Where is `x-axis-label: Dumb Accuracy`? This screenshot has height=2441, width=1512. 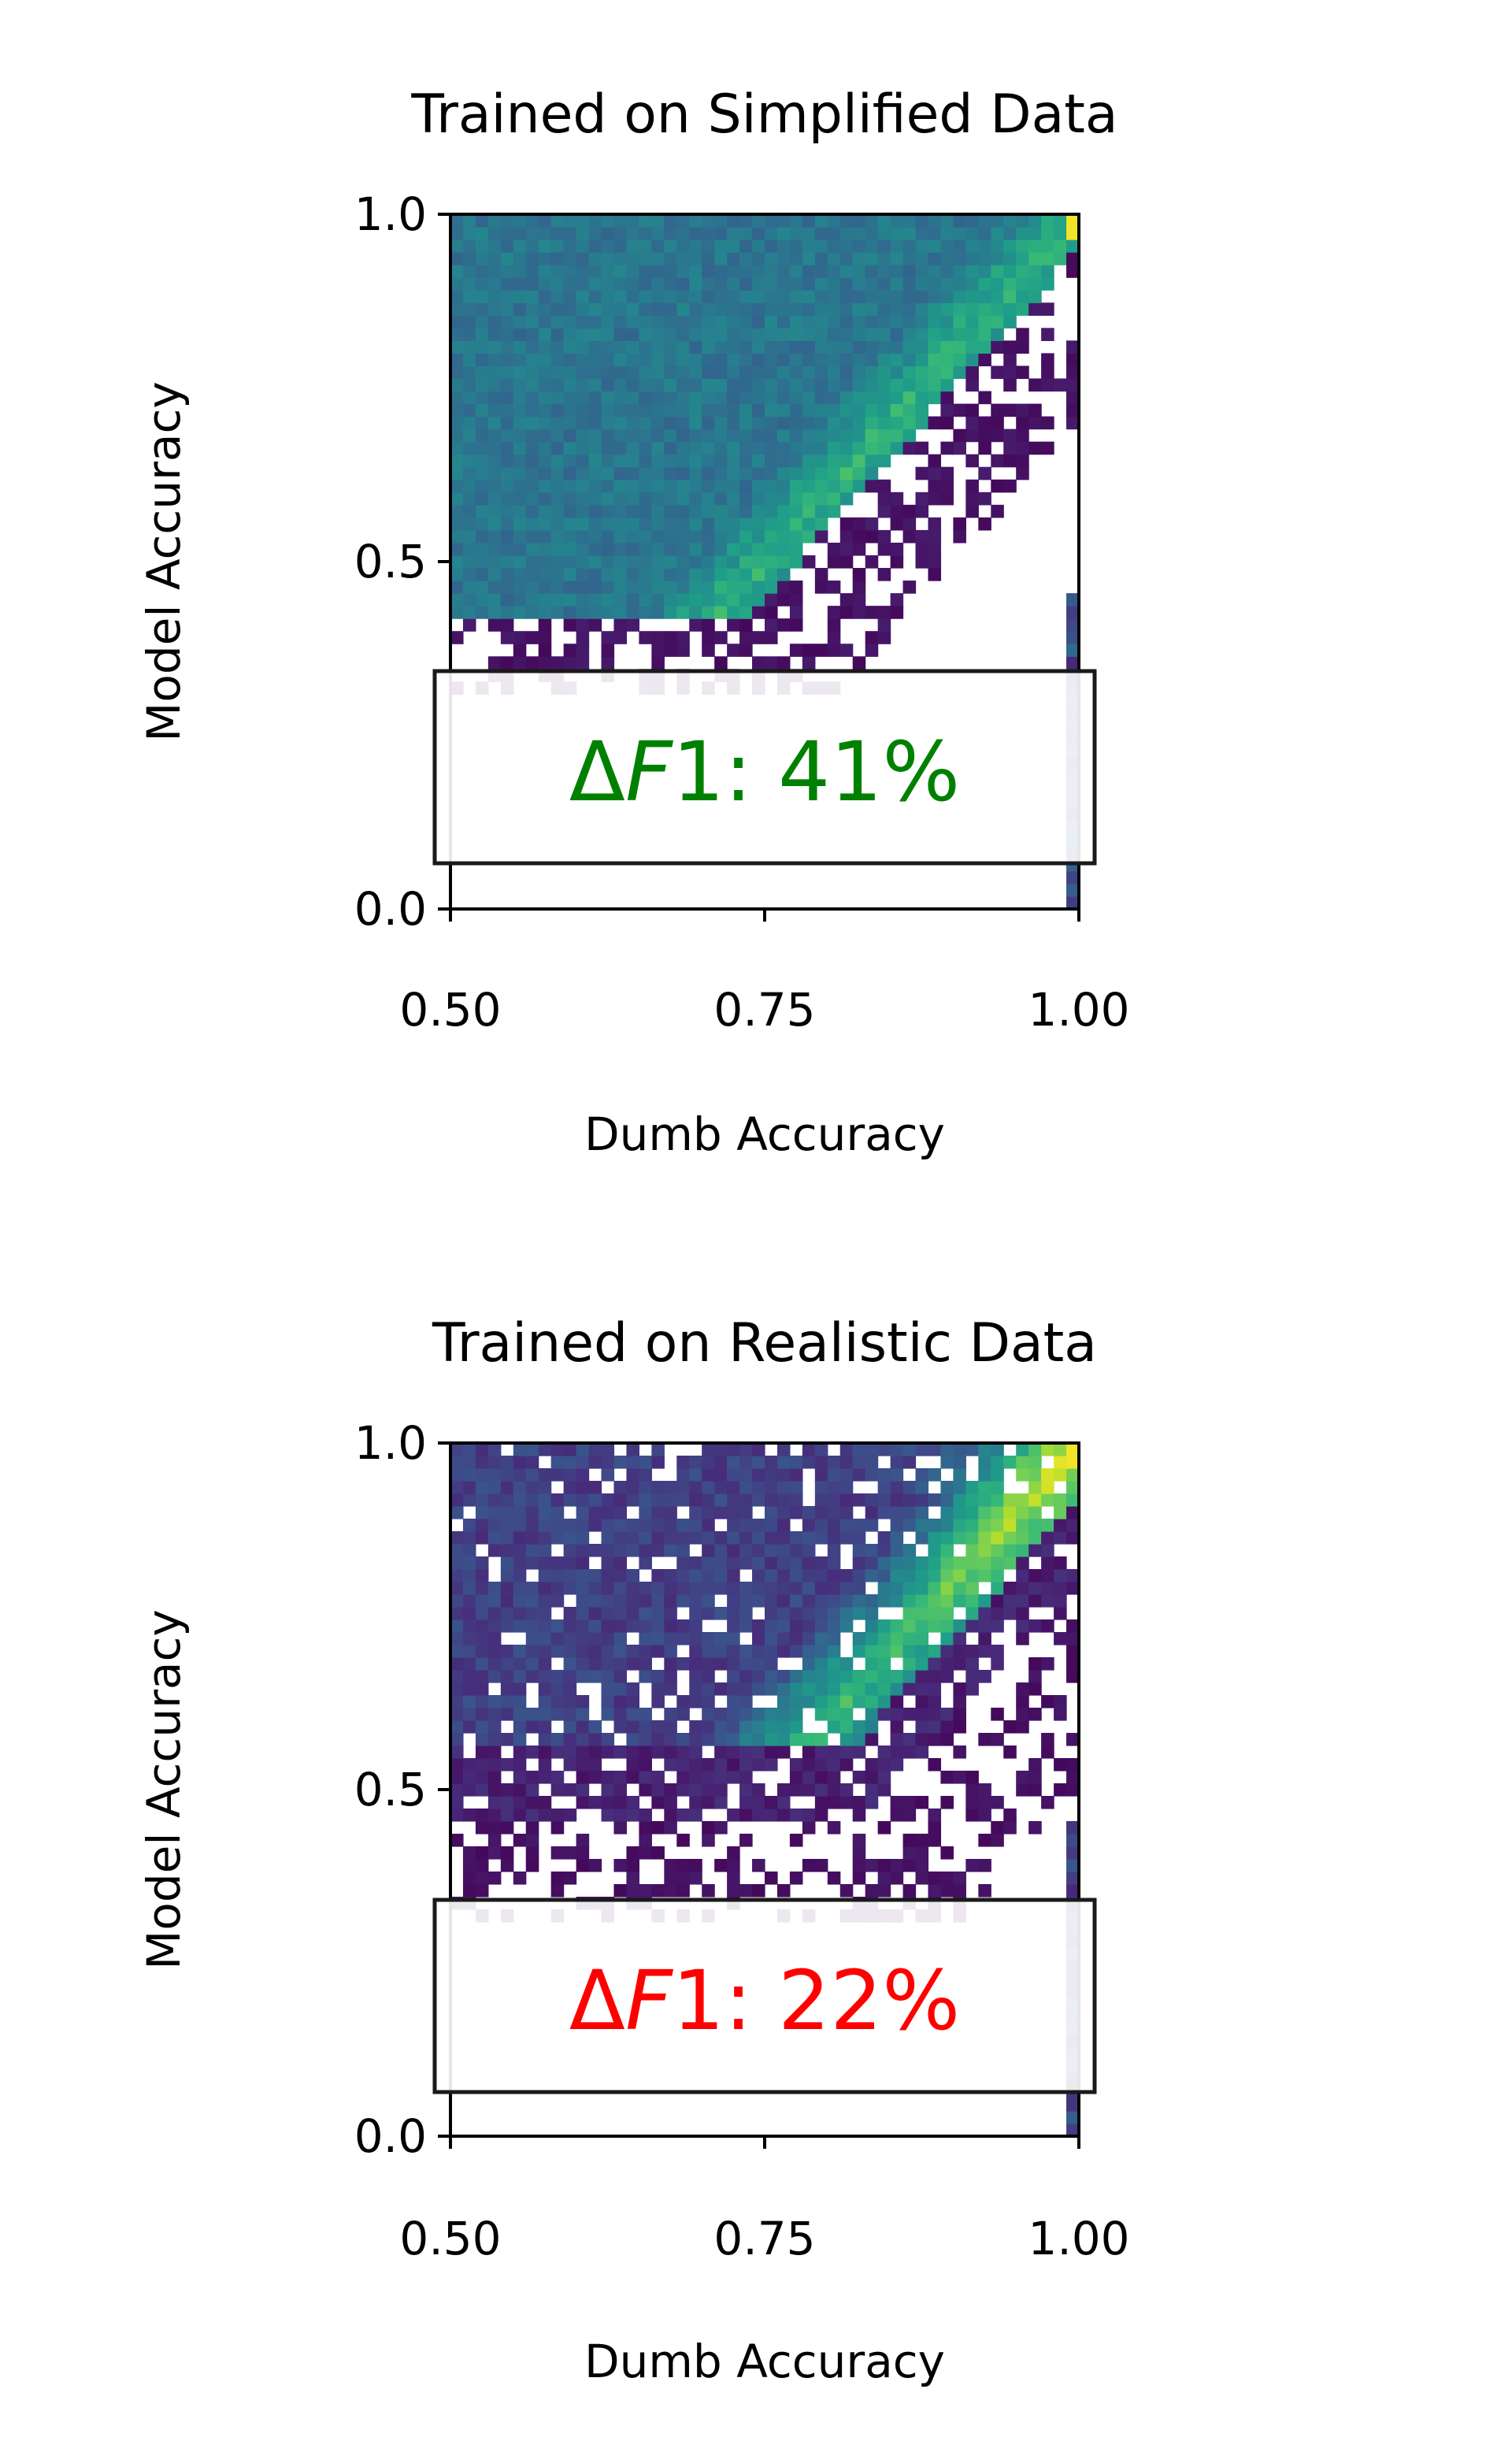 x-axis-label: Dumb Accuracy is located at coordinates (764, 2362).